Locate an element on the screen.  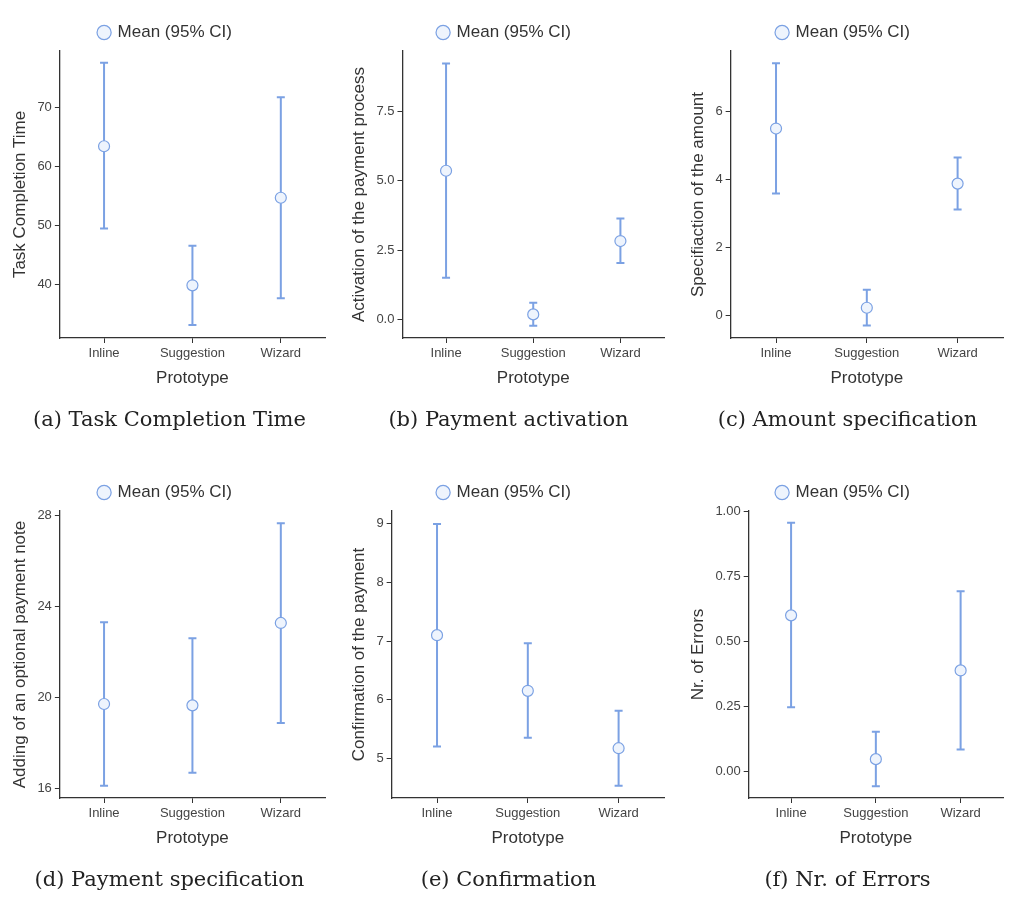
y-tick-label: 1.00 is located at coordinates (728, 510).